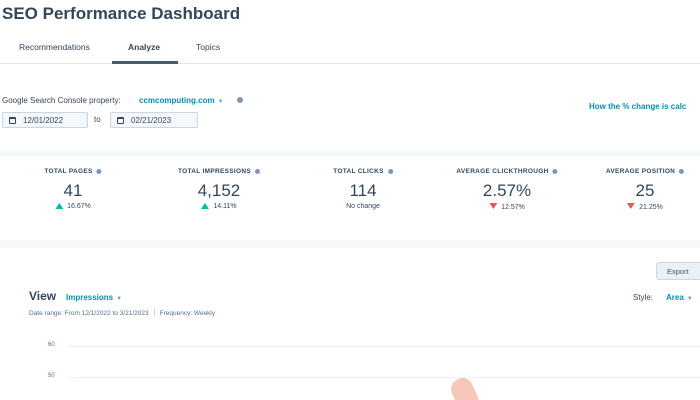  I want to click on kpi-average-position: AVERAGE POSITION 25 21.25%, so click(645, 189).